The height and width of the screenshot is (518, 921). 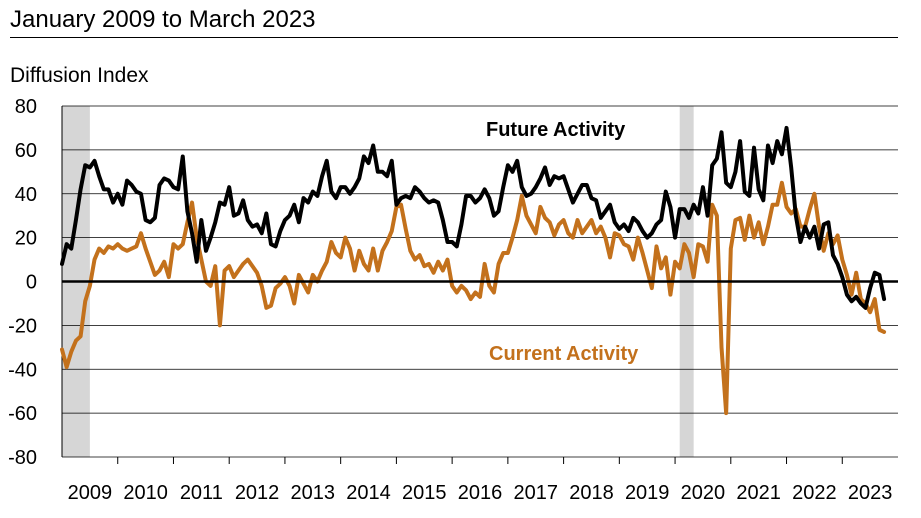 What do you see at coordinates (556, 130) in the screenshot?
I see `series-label-future-activity: Future Activity` at bounding box center [556, 130].